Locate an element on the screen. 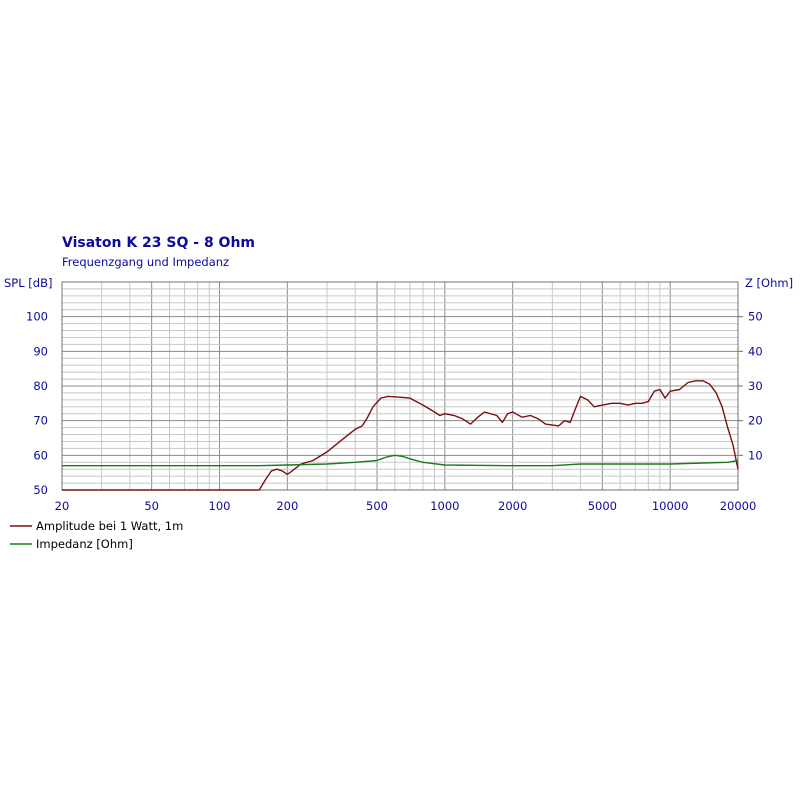 Image resolution: width=800 pixels, height=800 pixels. x-tick-label: 10000 is located at coordinates (670, 506).